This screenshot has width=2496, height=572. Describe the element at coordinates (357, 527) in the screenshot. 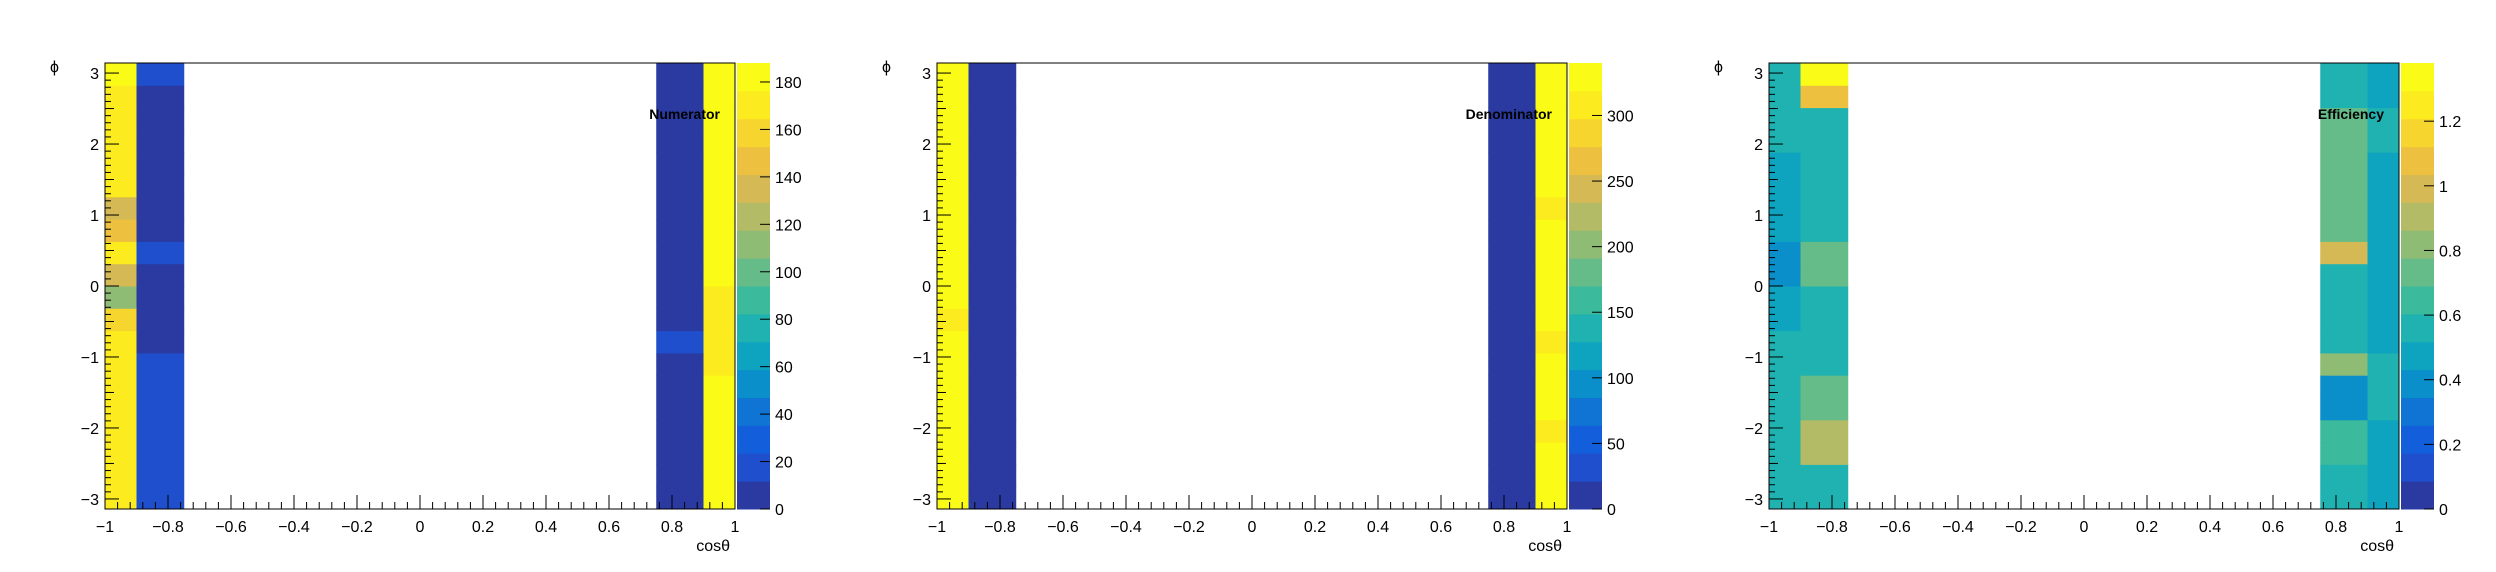

I see `x-tick-label: −0.2` at that location.